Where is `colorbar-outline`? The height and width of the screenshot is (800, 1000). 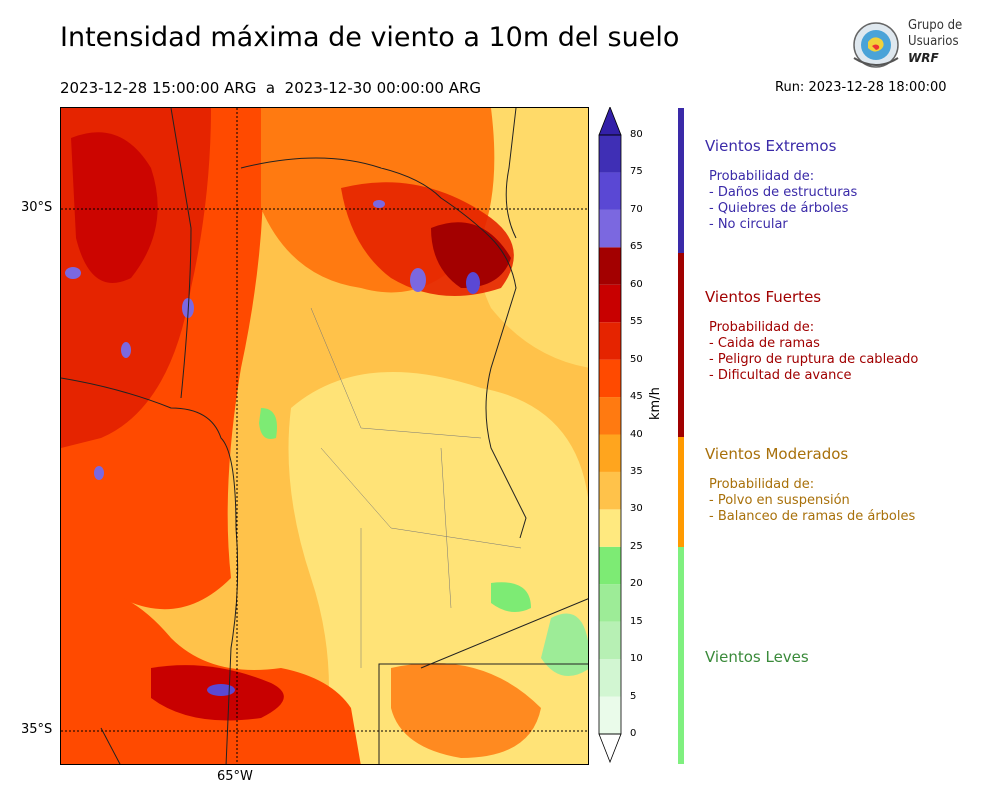
colorbar-outline is located at coordinates (610, 434).